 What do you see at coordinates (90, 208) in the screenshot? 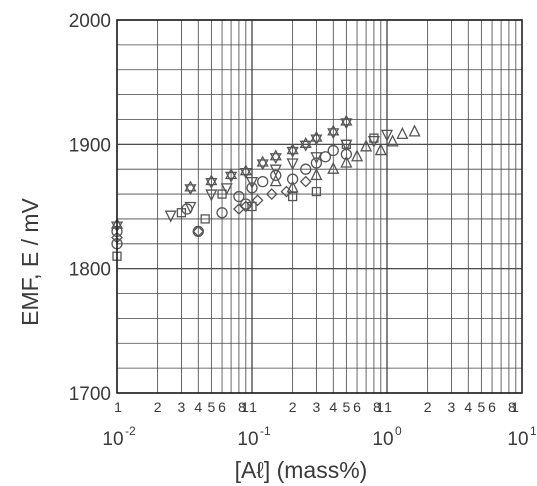
I see `y-tick-labels: 1700 1800 1900 2000` at bounding box center [90, 208].